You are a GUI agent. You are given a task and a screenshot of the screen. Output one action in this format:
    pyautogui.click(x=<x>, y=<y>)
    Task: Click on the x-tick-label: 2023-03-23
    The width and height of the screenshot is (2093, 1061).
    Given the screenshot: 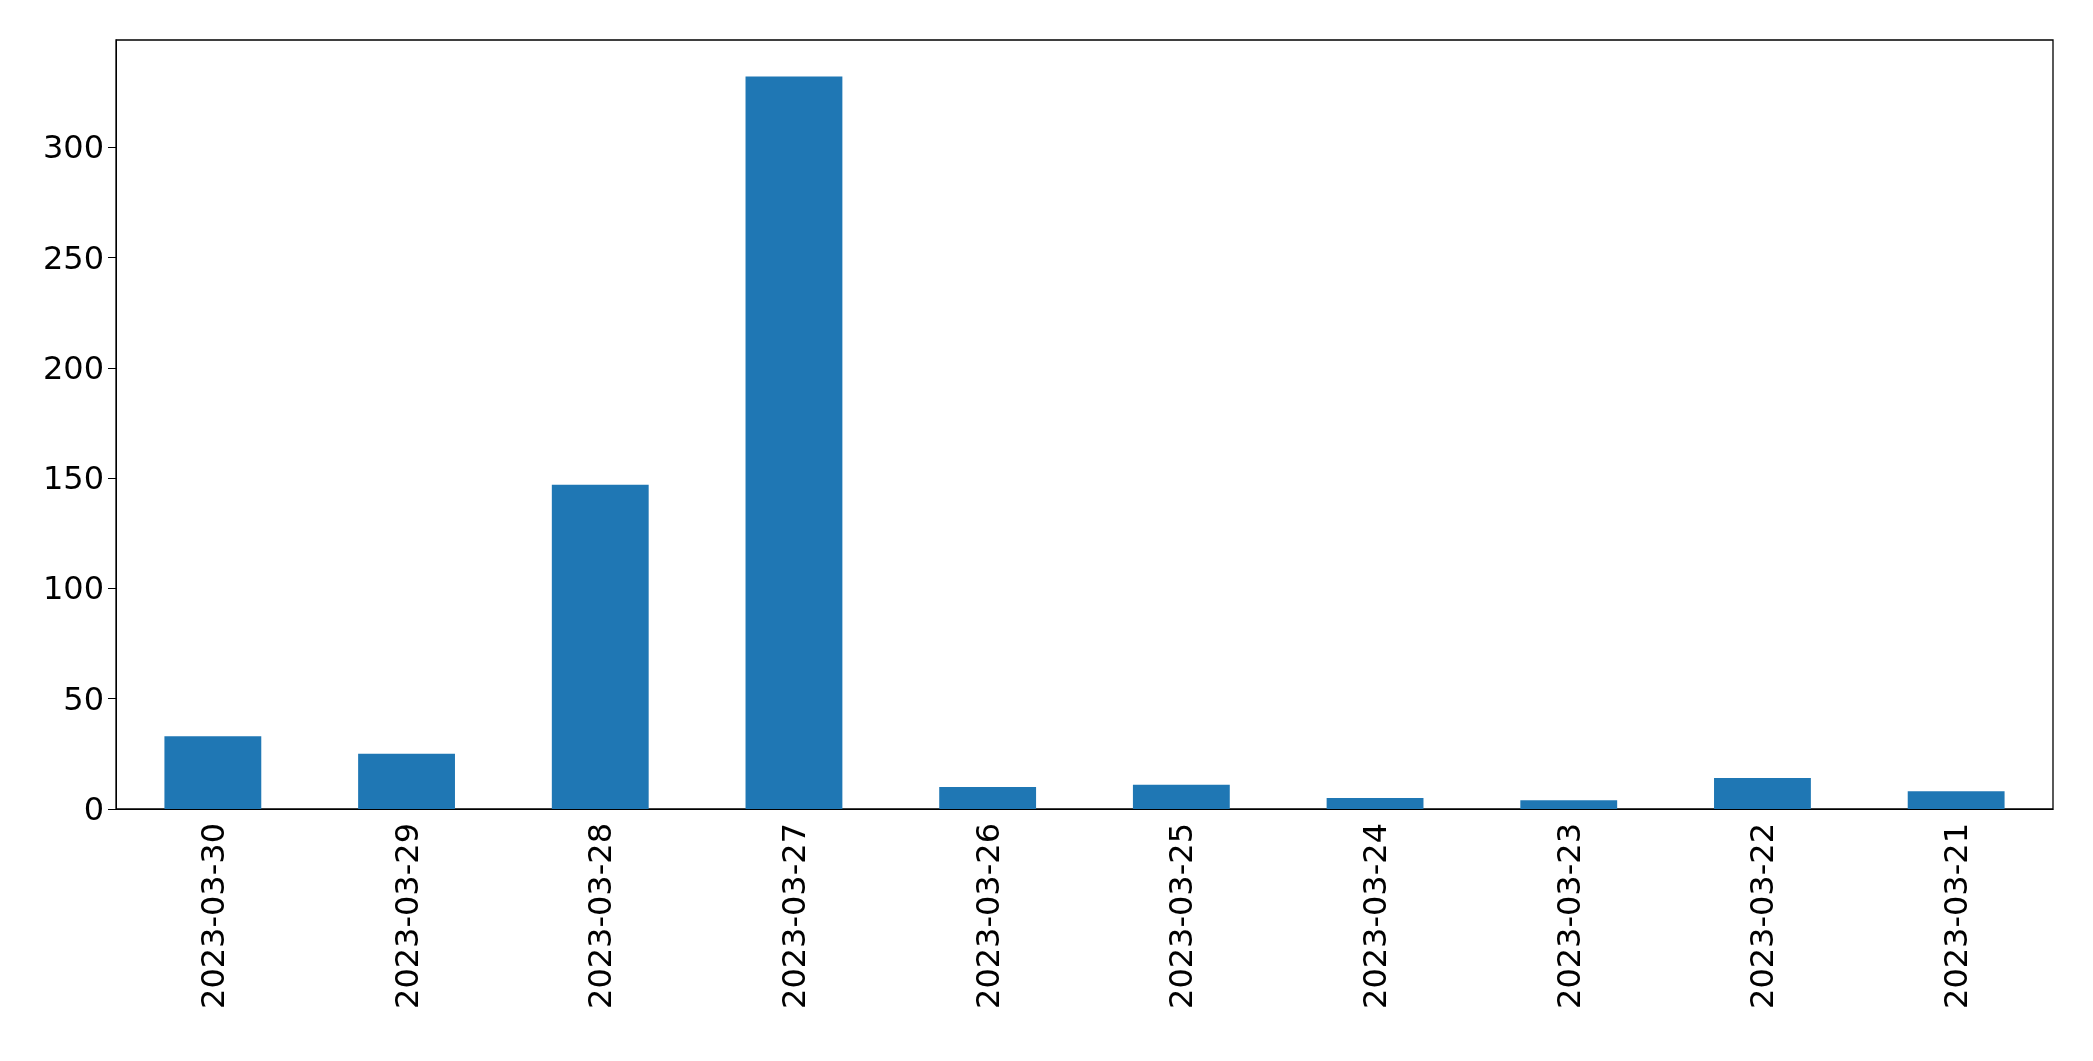 What is the action you would take?
    pyautogui.click(x=1568, y=916)
    